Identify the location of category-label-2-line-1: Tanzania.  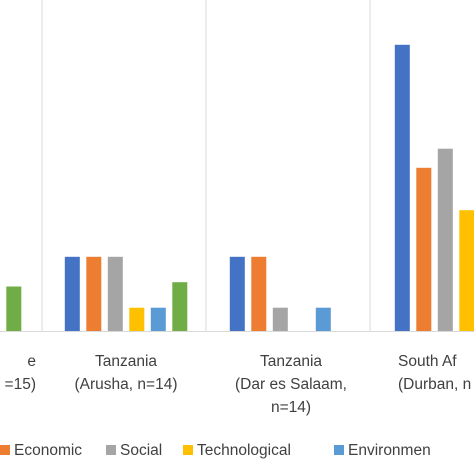
(126, 361).